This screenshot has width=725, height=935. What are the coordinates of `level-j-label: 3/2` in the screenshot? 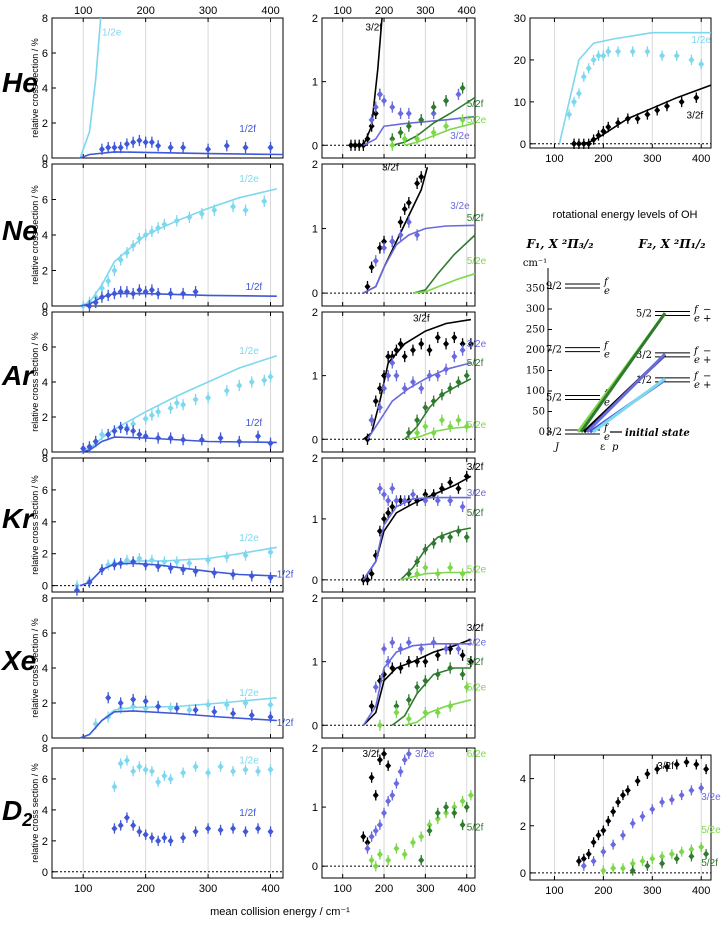 It's located at (644, 355).